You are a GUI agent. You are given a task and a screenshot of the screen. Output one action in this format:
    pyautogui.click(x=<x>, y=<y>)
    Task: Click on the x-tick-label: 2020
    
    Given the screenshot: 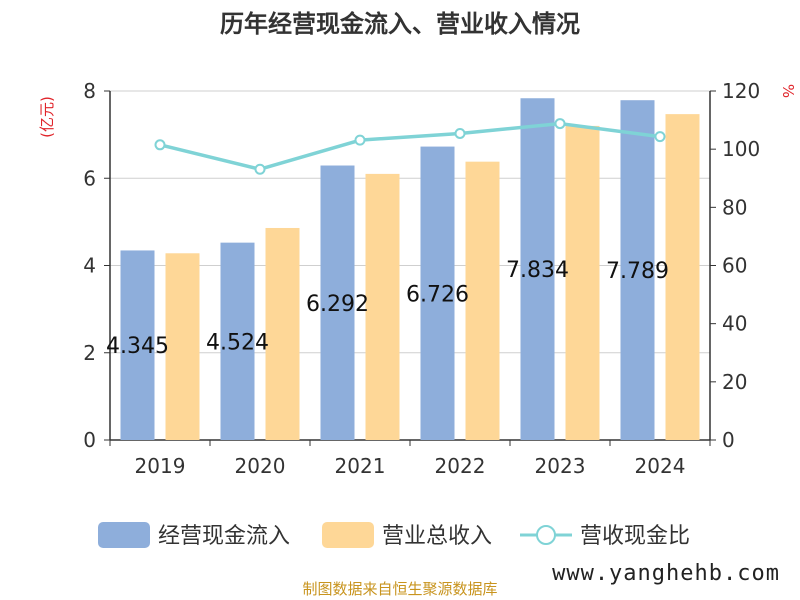 What is the action you would take?
    pyautogui.click(x=260, y=466)
    